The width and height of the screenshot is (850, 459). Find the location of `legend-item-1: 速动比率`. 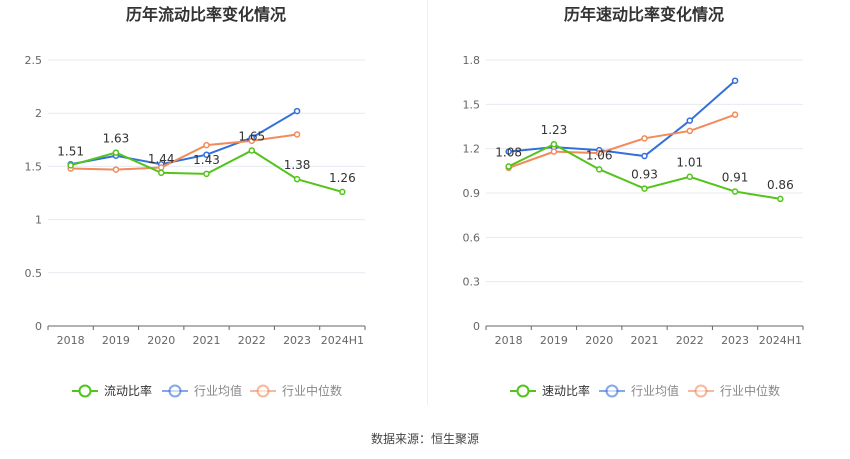

legend-item-1: 速动比率 is located at coordinates (550, 390).